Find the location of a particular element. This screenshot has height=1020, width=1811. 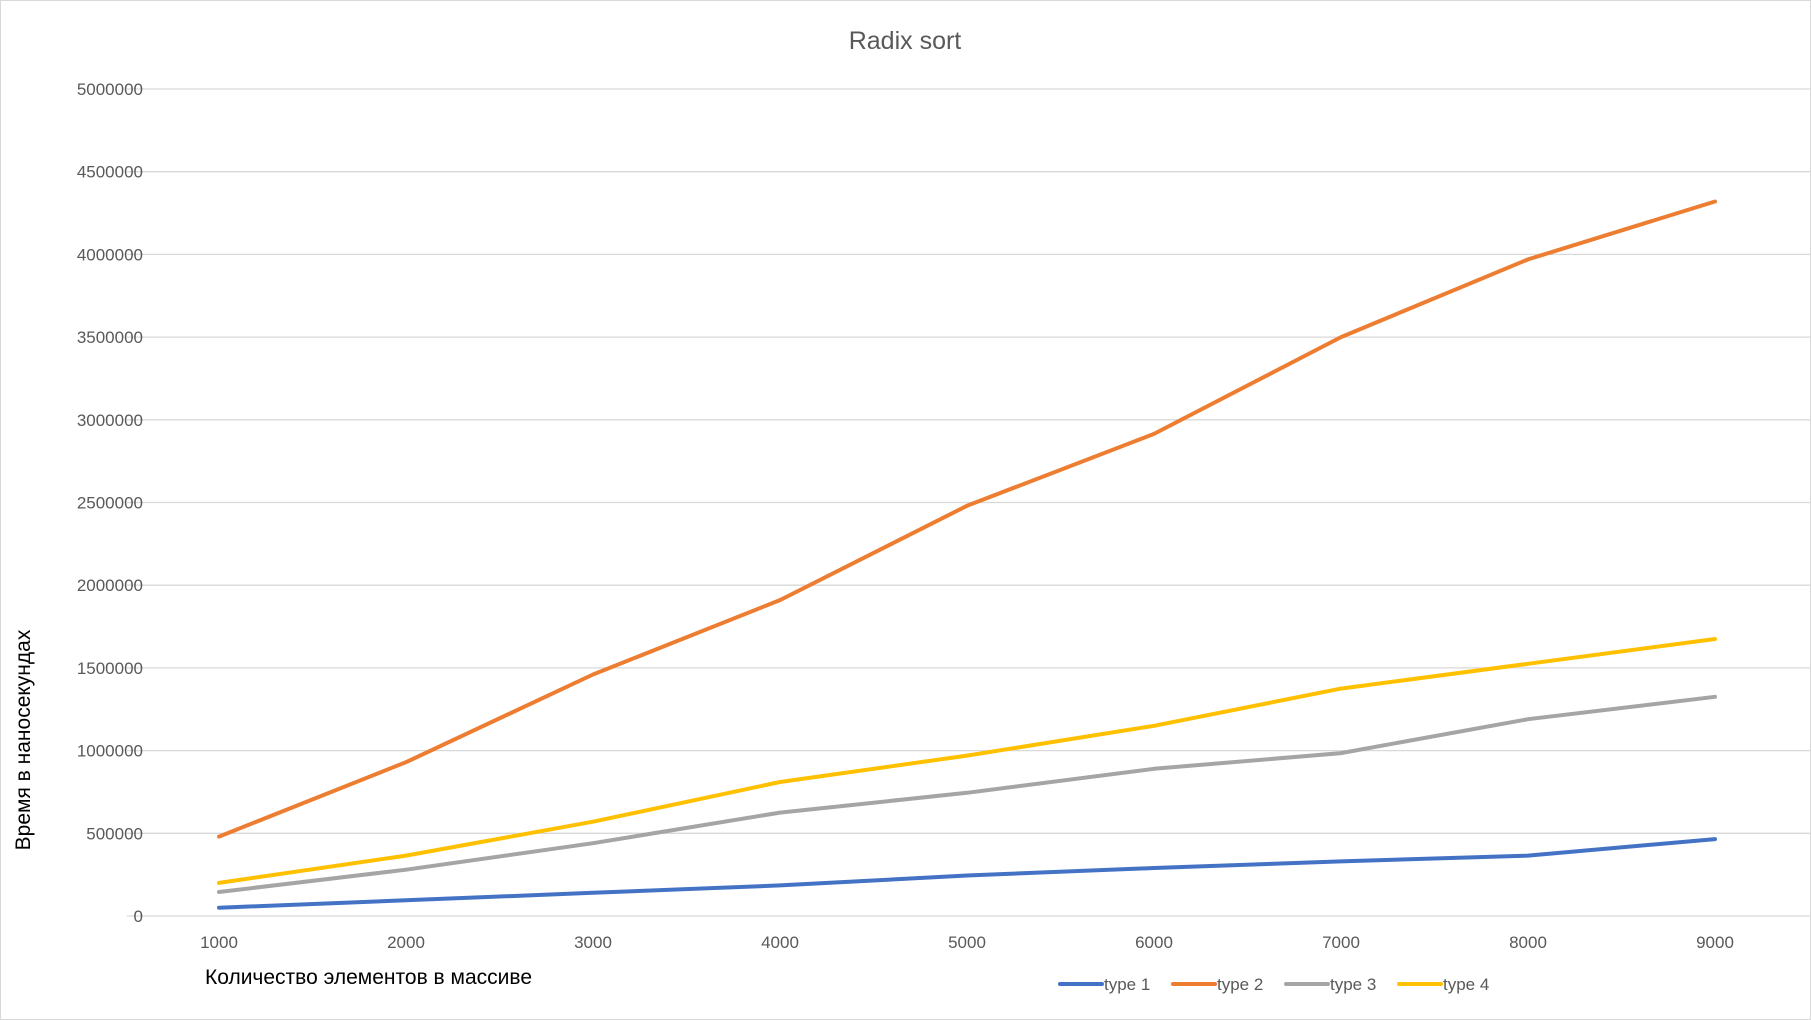

x-tick-label: 7000 is located at coordinates (1341, 942).